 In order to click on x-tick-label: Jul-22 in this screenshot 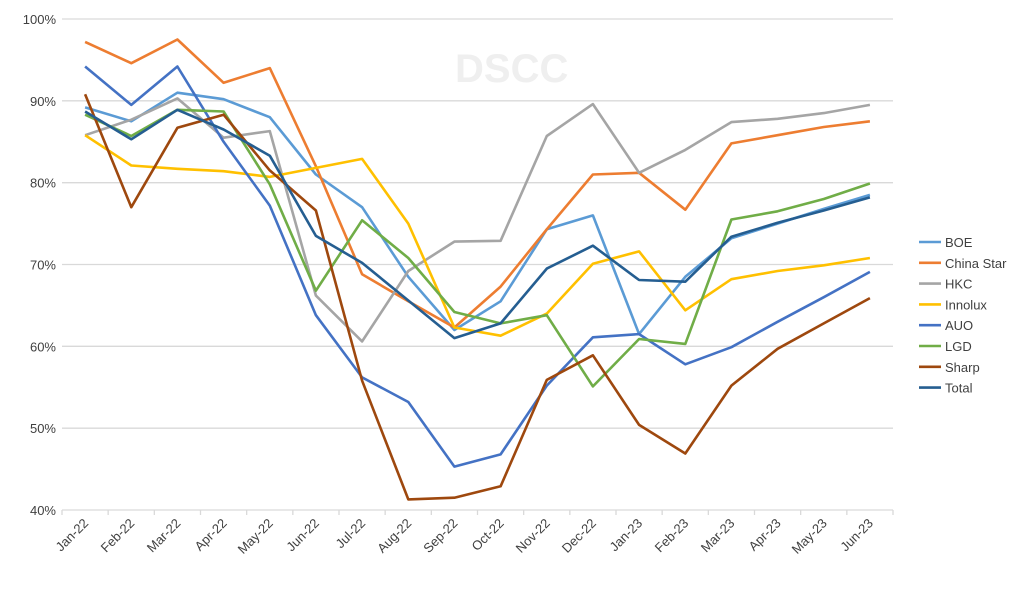, I will do `click(351, 534)`.